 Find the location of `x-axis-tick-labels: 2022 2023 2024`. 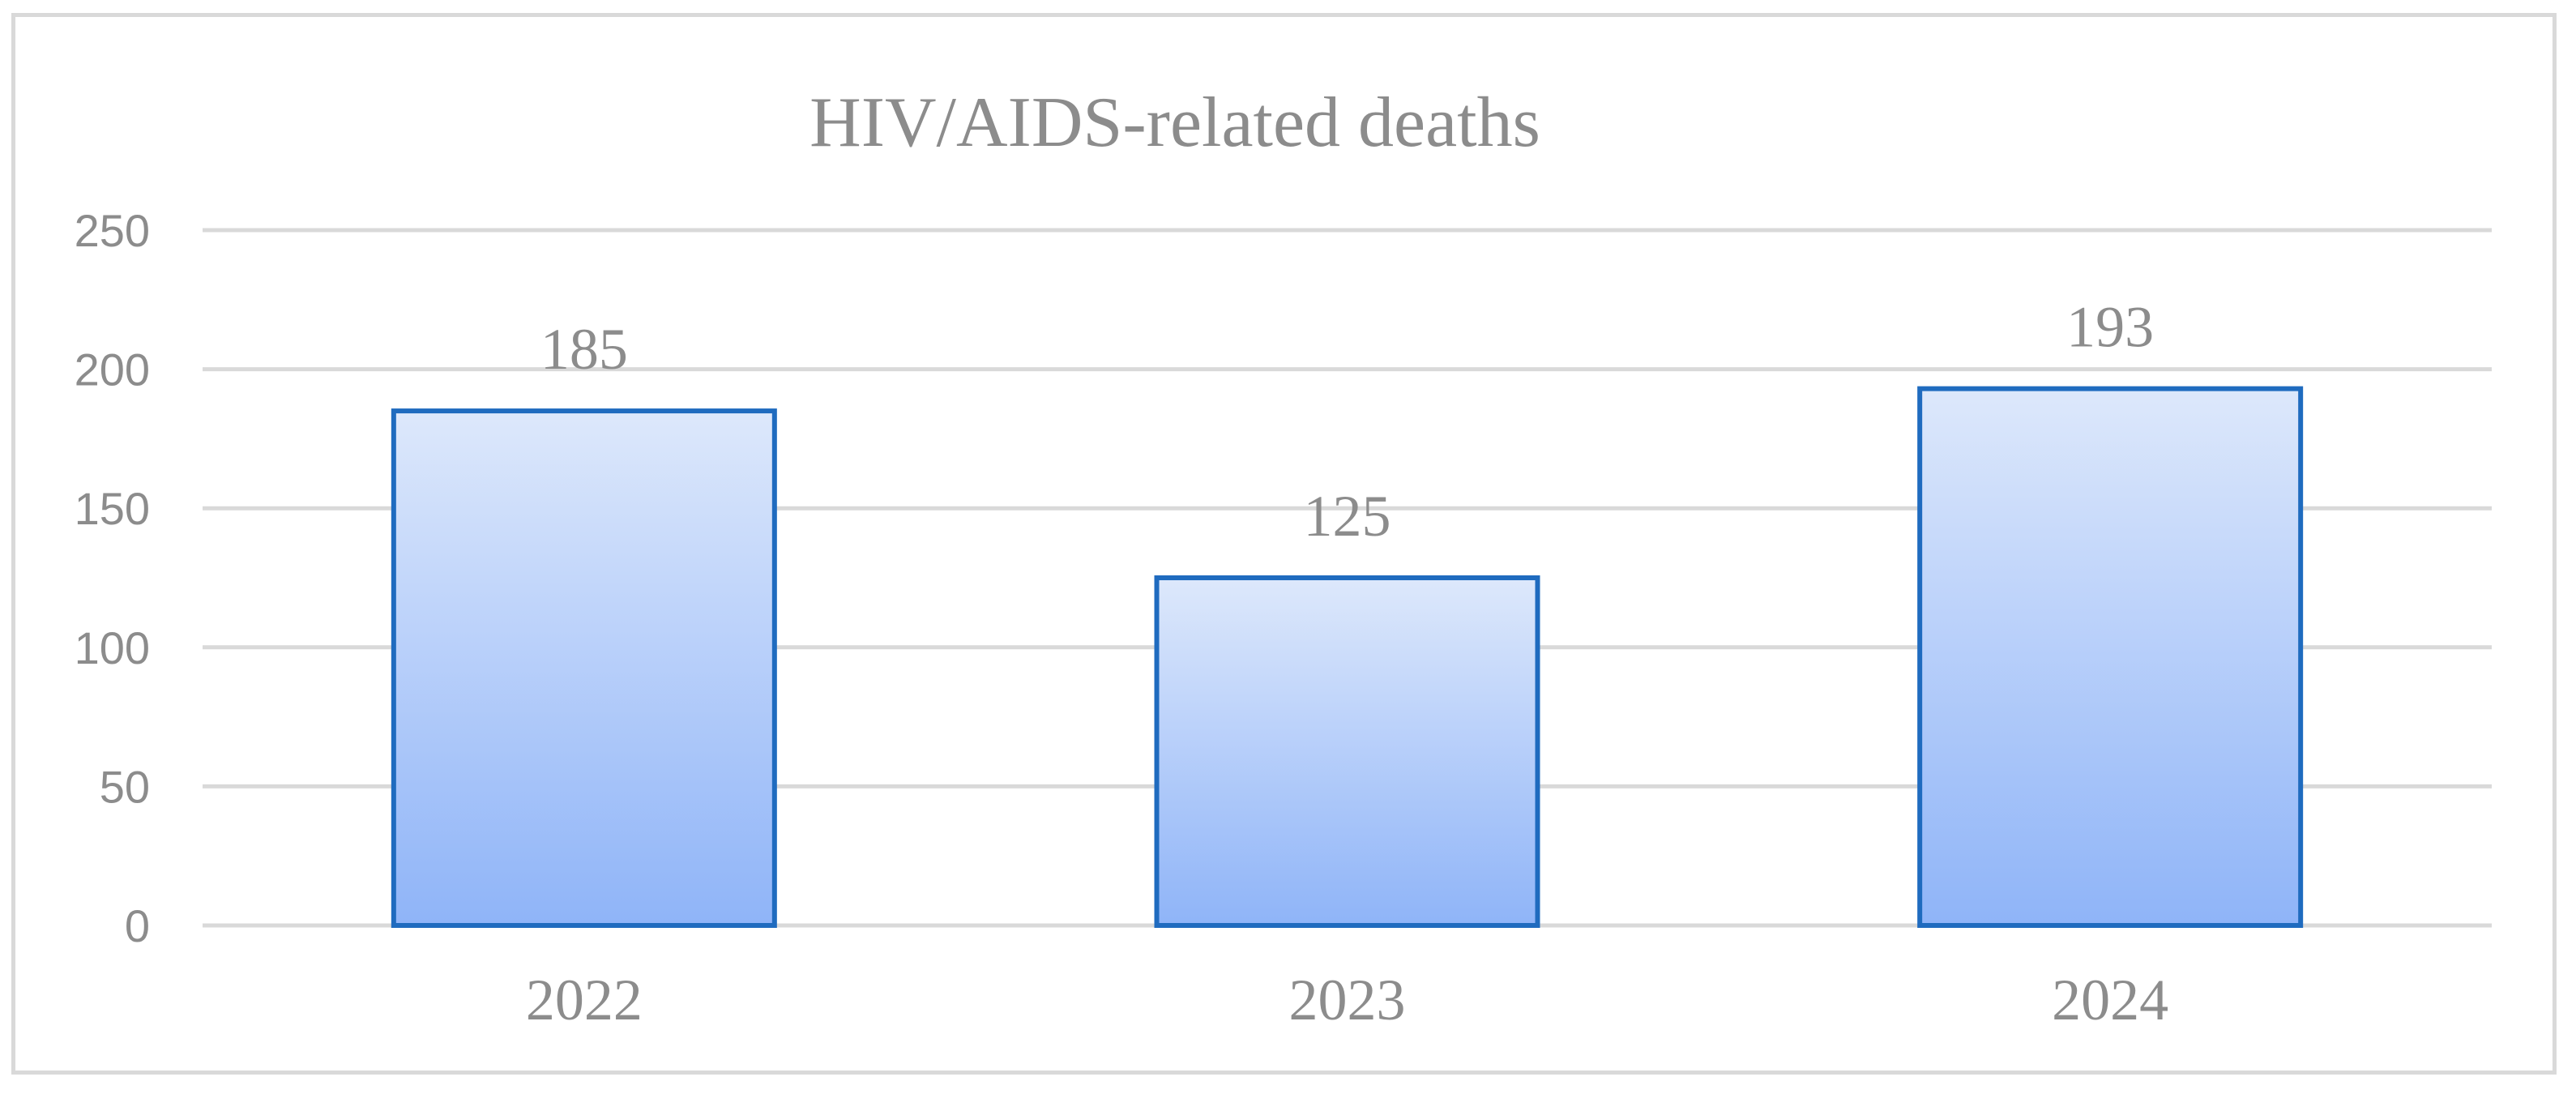

x-axis-tick-labels: 2022 2023 2024 is located at coordinates (1347, 1000).